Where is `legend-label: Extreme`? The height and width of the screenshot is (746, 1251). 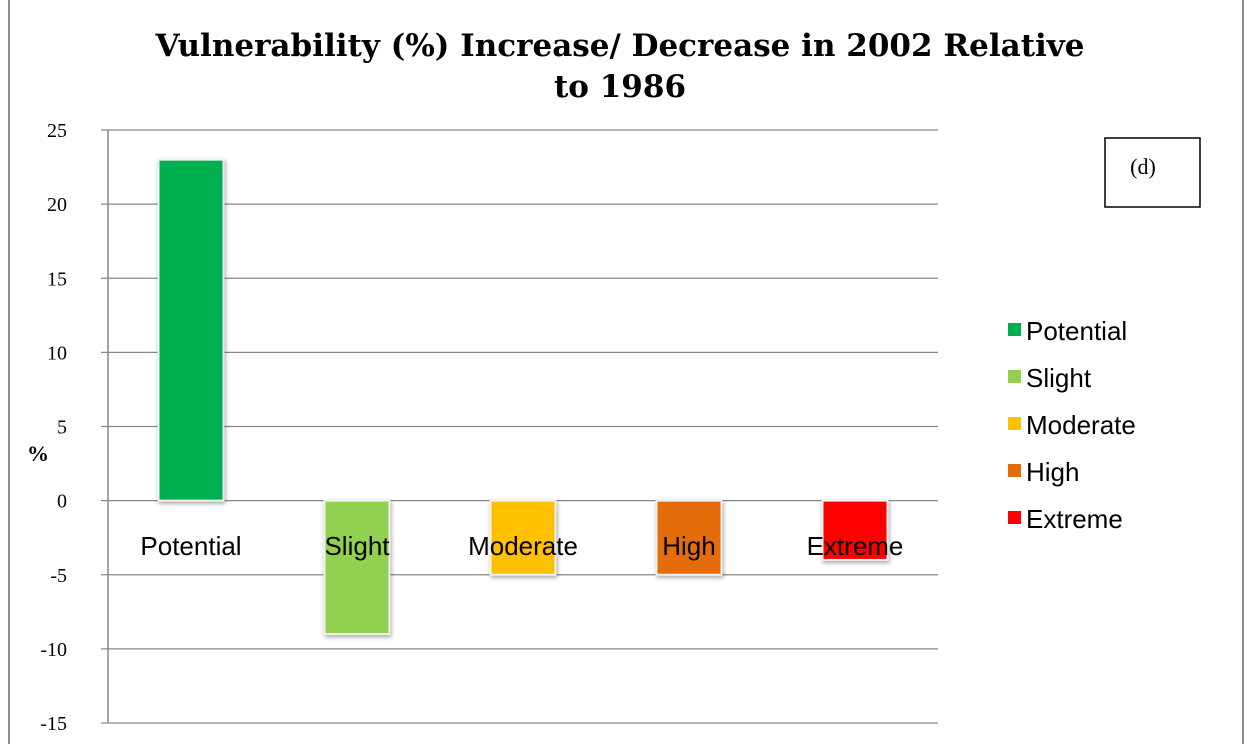 legend-label: Extreme is located at coordinates (1074, 519).